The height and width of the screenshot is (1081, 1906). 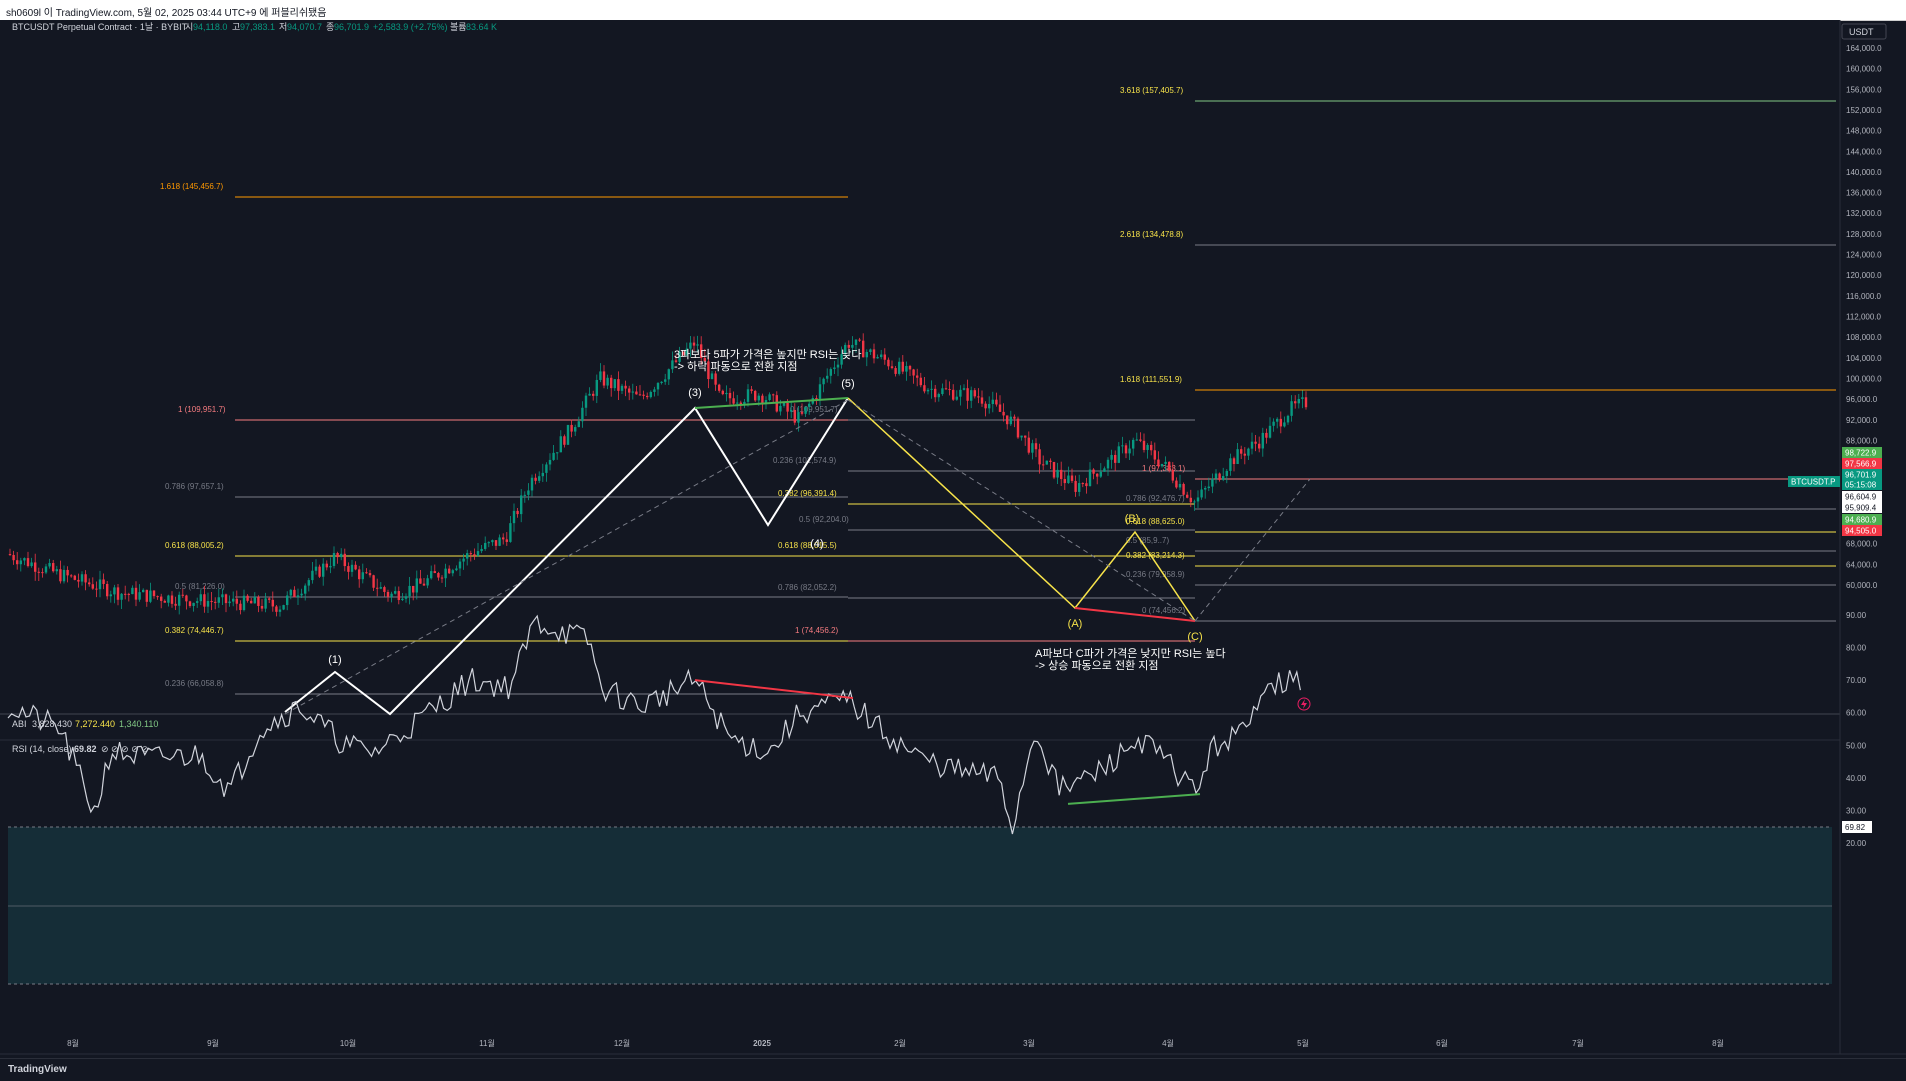 I want to click on fib-label-right: 0.618 (88,625.0), so click(x=1155, y=521).